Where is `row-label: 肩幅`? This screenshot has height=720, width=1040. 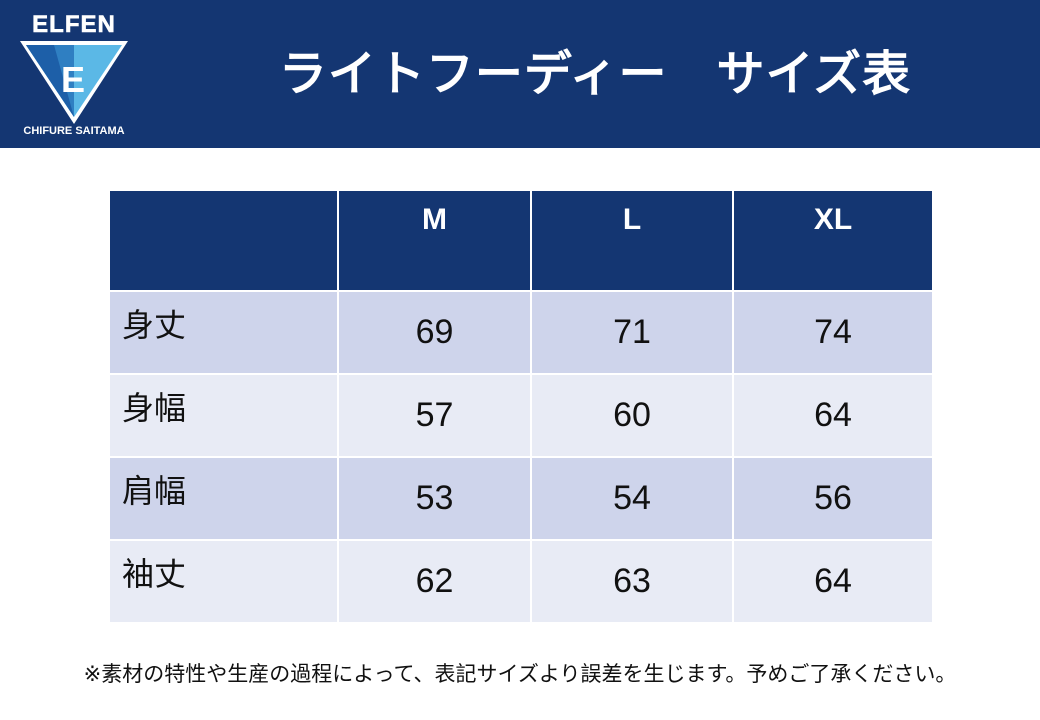
row-label: 肩幅 is located at coordinates (223, 498).